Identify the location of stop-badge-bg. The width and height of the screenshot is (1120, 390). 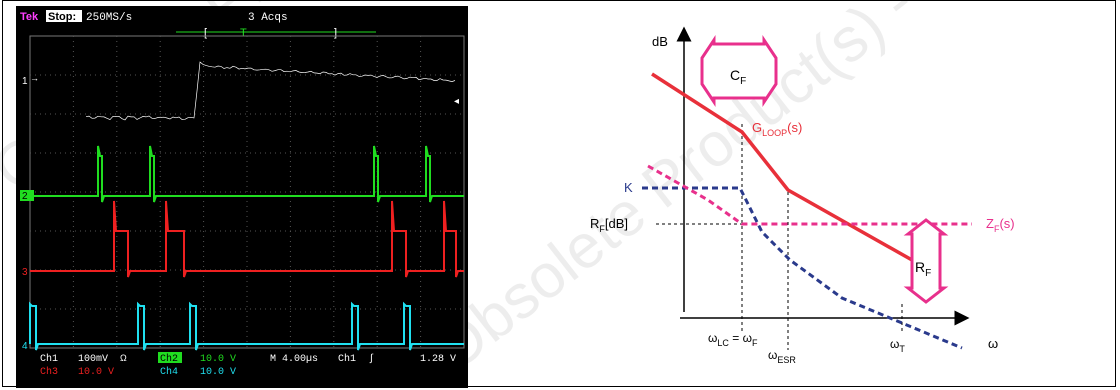
(64, 16).